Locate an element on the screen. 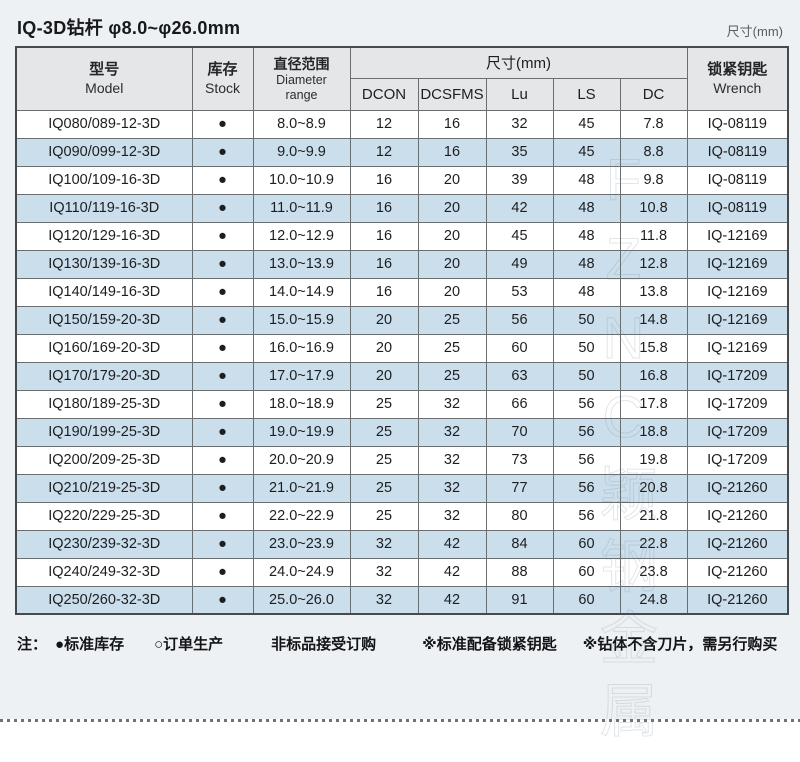 The image size is (800, 762). column-header-dc: DC is located at coordinates (653, 94).